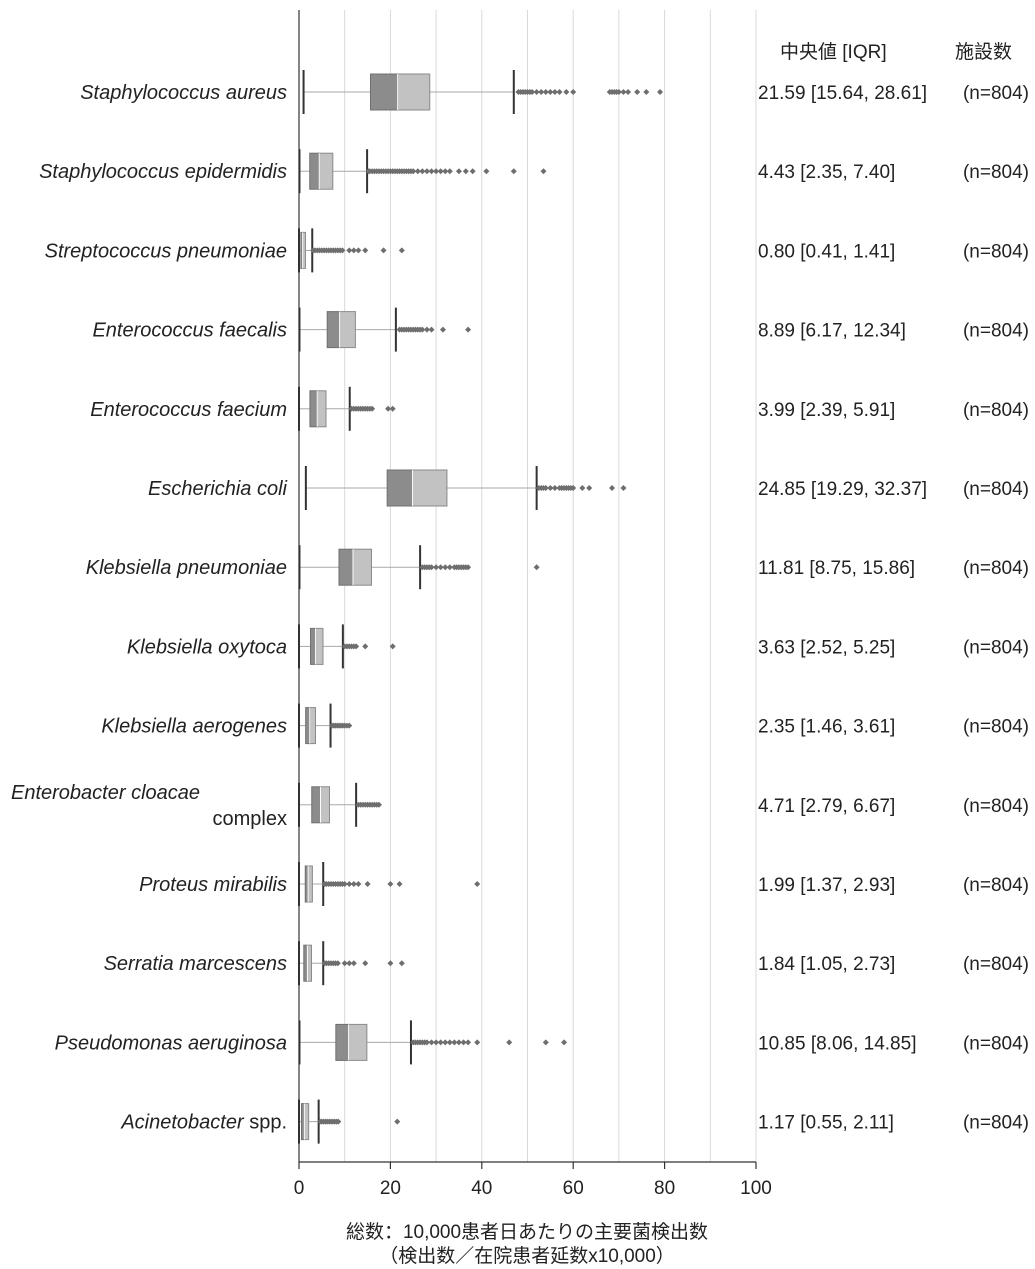 The image size is (1035, 1269). What do you see at coordinates (573, 1188) in the screenshot?
I see `x-tick-label: 60` at bounding box center [573, 1188].